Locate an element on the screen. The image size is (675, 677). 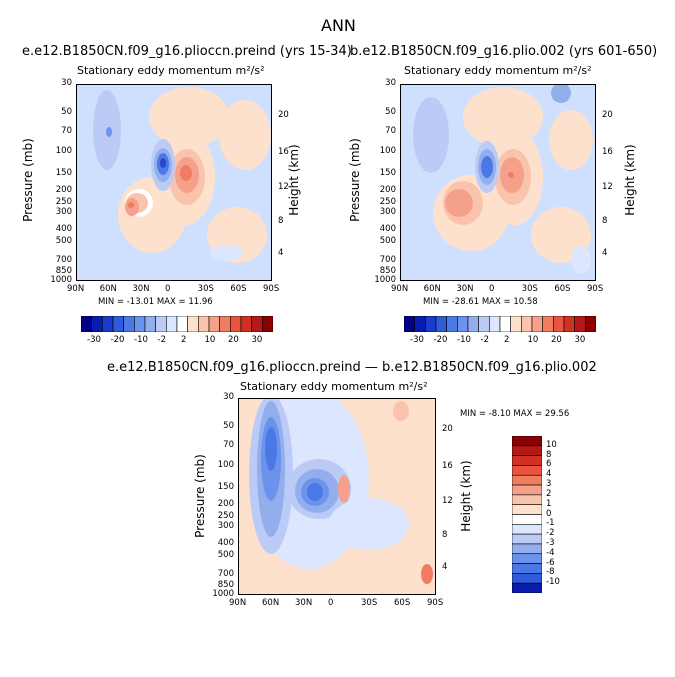
panel2-colorbar is located at coordinates (500, 324).